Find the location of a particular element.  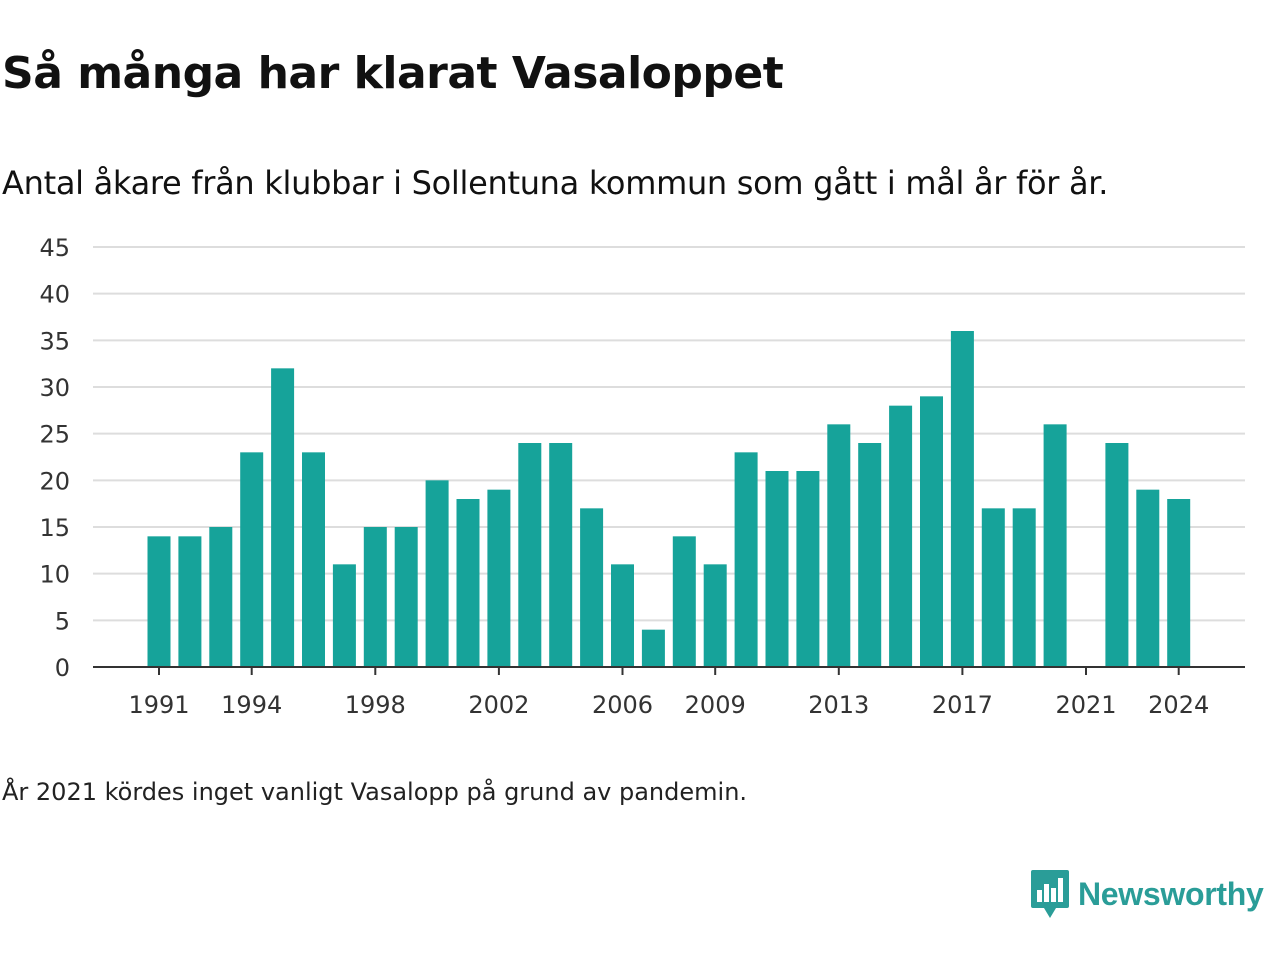

y-tick-label: 10 is located at coordinates (54, 575).